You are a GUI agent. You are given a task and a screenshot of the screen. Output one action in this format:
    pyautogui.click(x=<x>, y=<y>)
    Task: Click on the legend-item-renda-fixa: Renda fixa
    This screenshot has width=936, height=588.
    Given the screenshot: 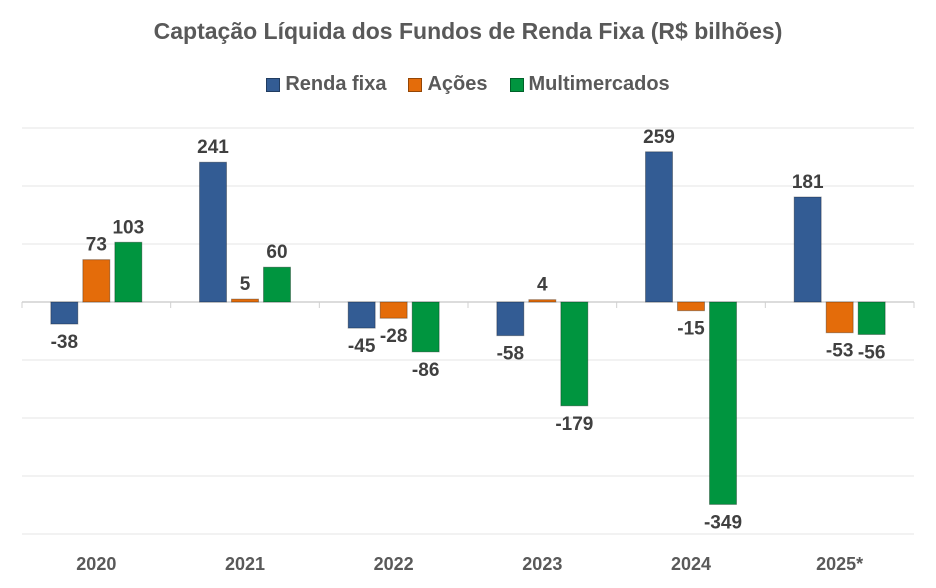 What is the action you would take?
    pyautogui.click(x=326, y=84)
    